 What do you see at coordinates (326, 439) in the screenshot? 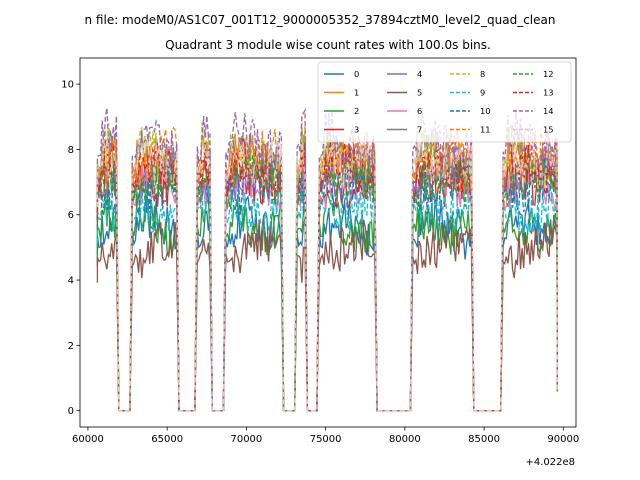
I see `x-tick-label: 75000` at bounding box center [326, 439].